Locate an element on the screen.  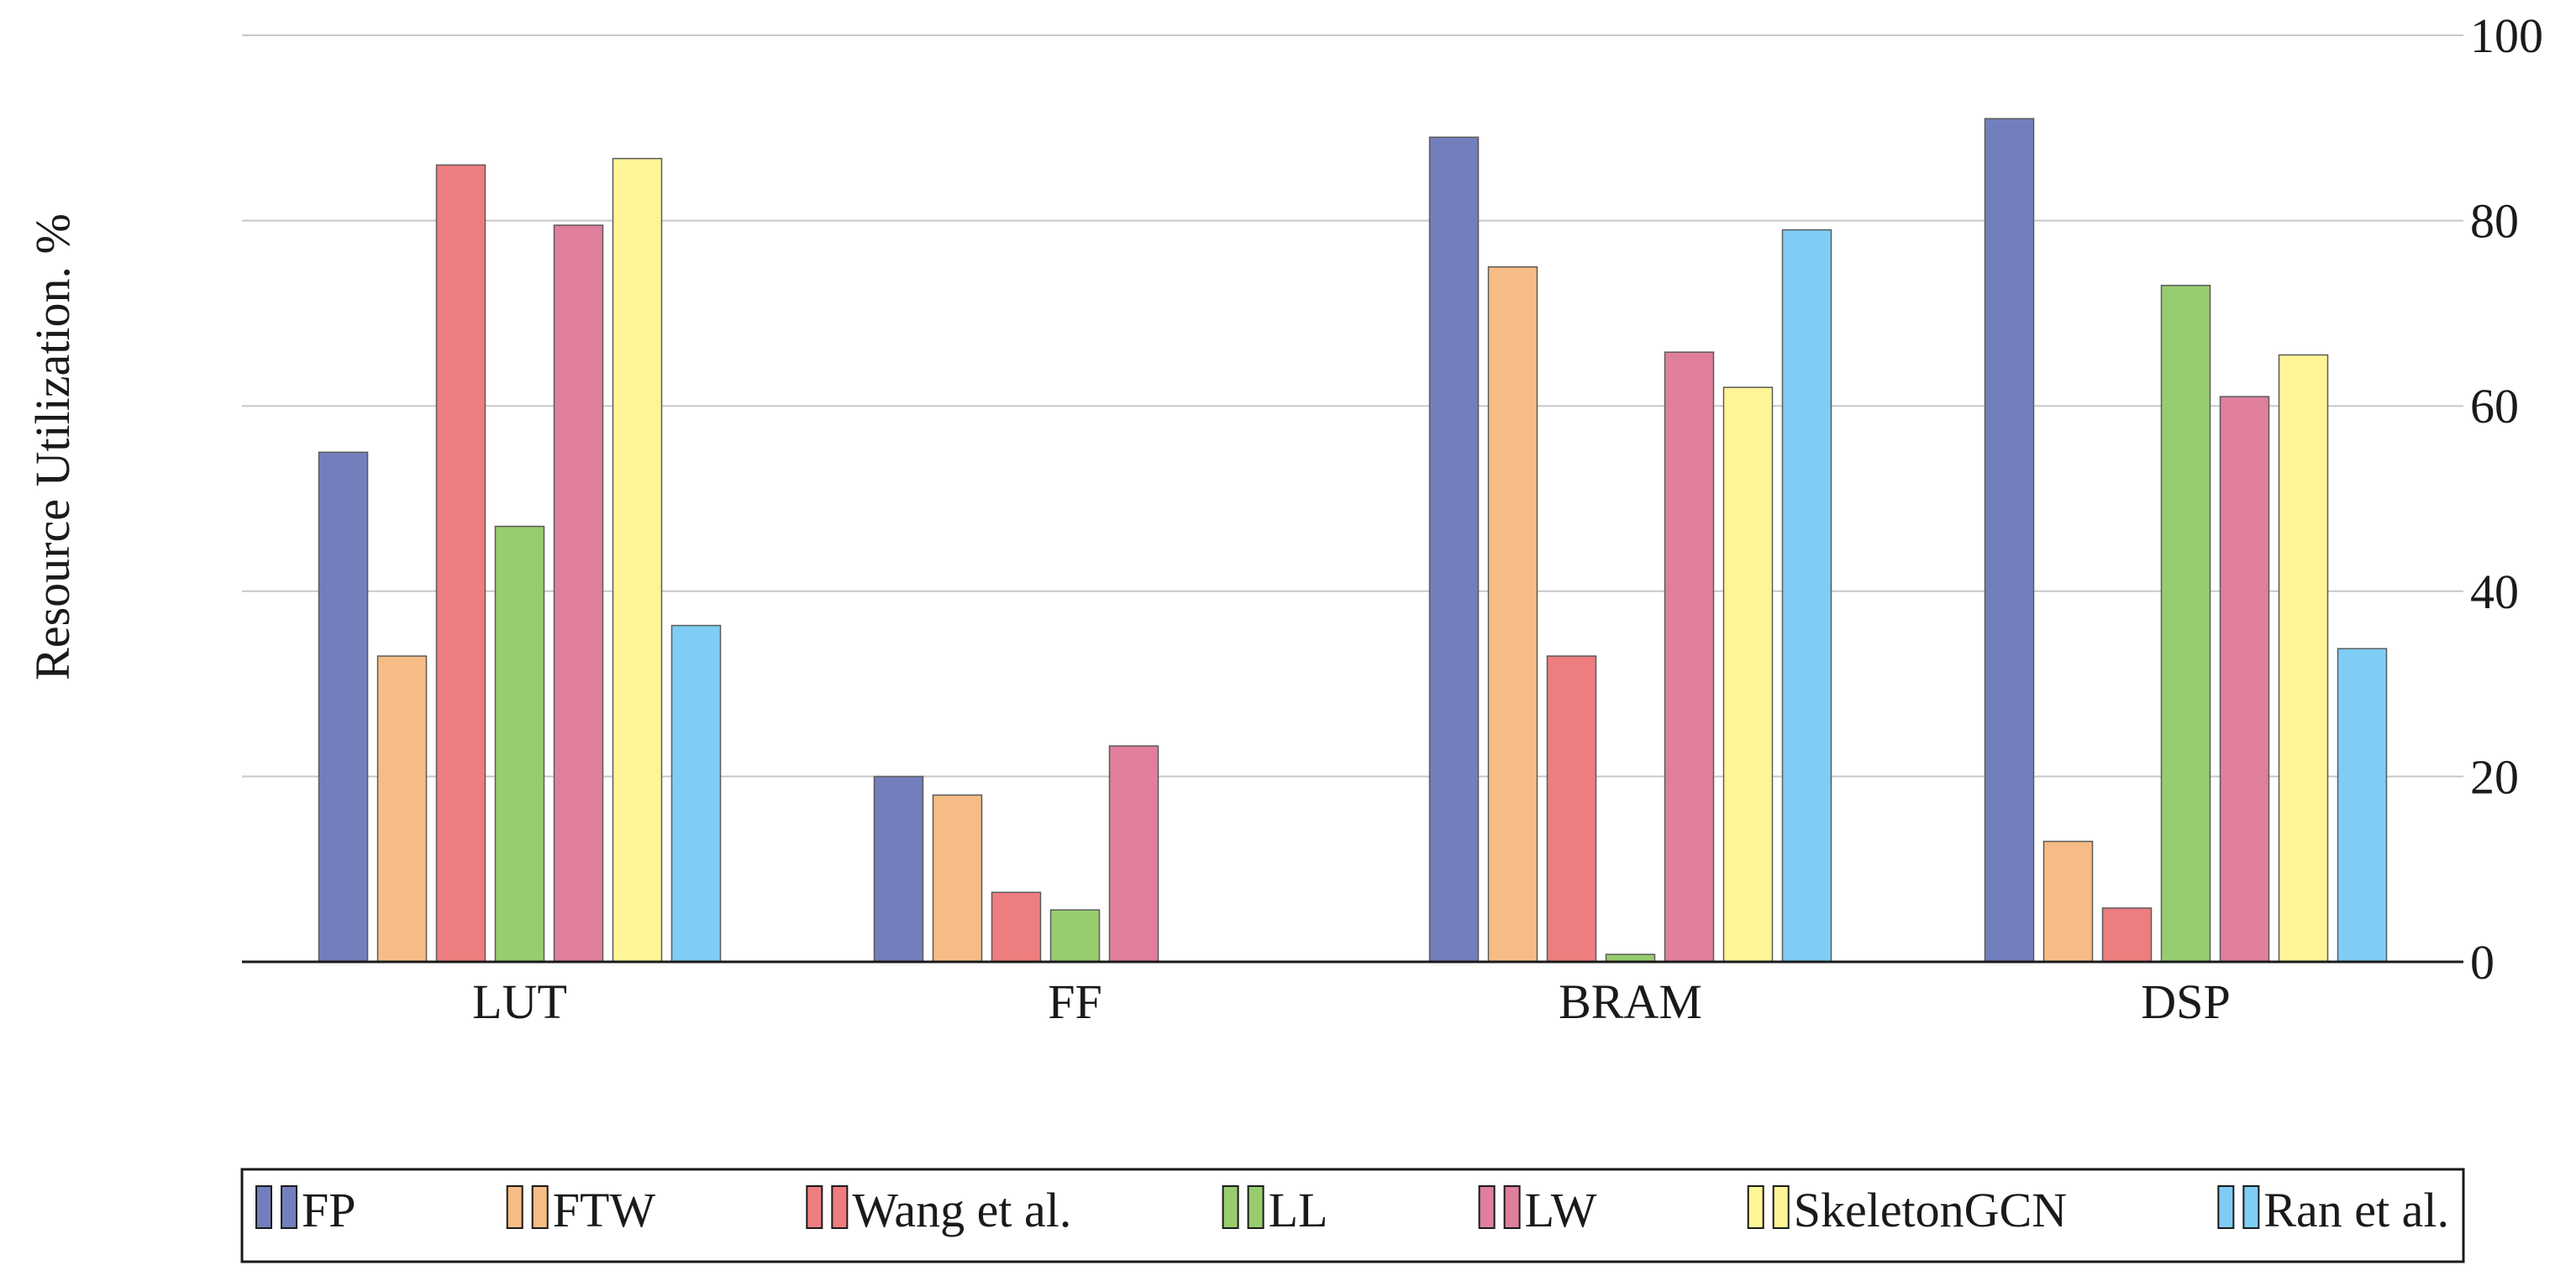
legend-item: SkeletonGCN is located at coordinates (1907, 1210).